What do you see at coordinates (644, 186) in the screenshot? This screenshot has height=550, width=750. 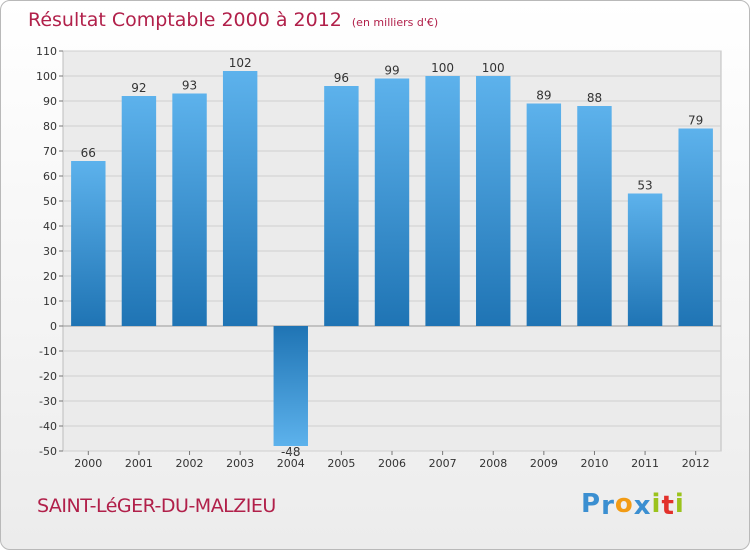 I see `data-label-2011: 53` at bounding box center [644, 186].